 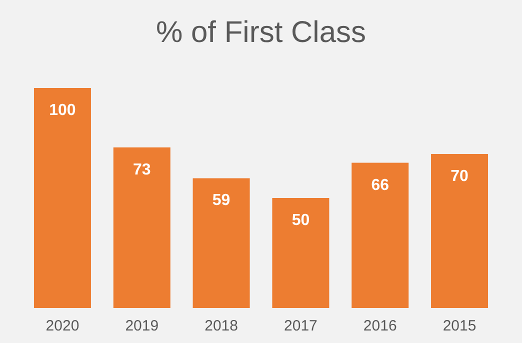 I want to click on x-tick-label: 2015, so click(x=459, y=326).